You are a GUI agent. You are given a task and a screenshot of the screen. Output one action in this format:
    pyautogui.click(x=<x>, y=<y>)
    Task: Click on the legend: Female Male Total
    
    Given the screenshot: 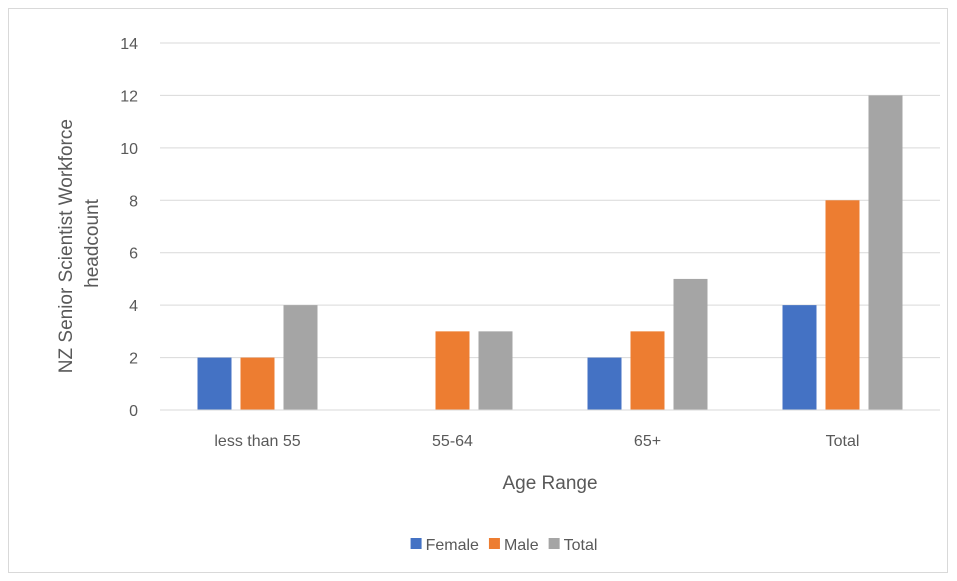 What is the action you would take?
    pyautogui.click(x=504, y=545)
    